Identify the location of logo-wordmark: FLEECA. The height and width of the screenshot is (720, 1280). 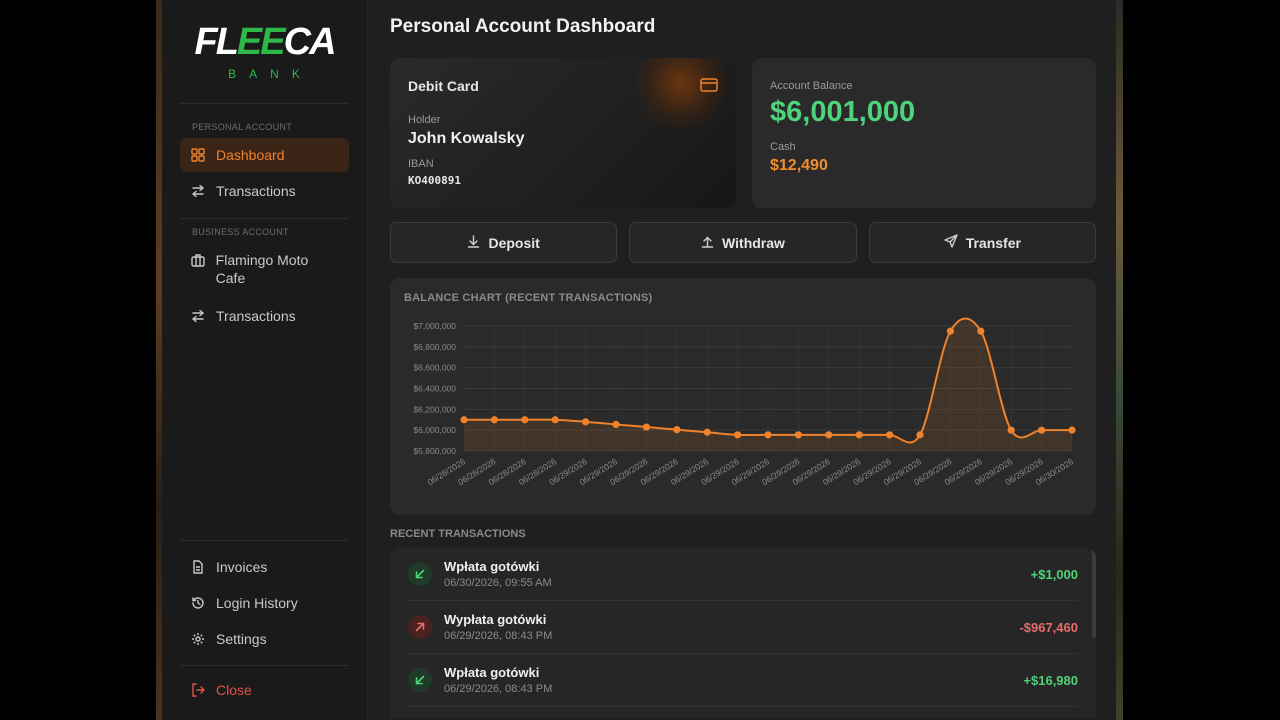
(265, 41).